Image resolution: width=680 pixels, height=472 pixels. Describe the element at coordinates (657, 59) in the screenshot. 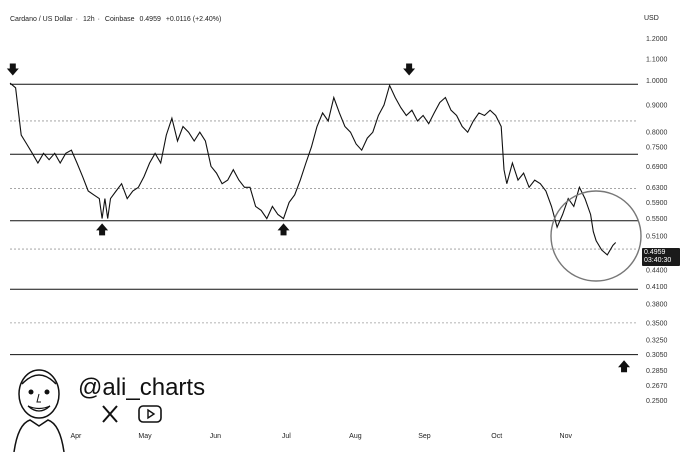

I see `y-tick-label: 1.1000` at that location.